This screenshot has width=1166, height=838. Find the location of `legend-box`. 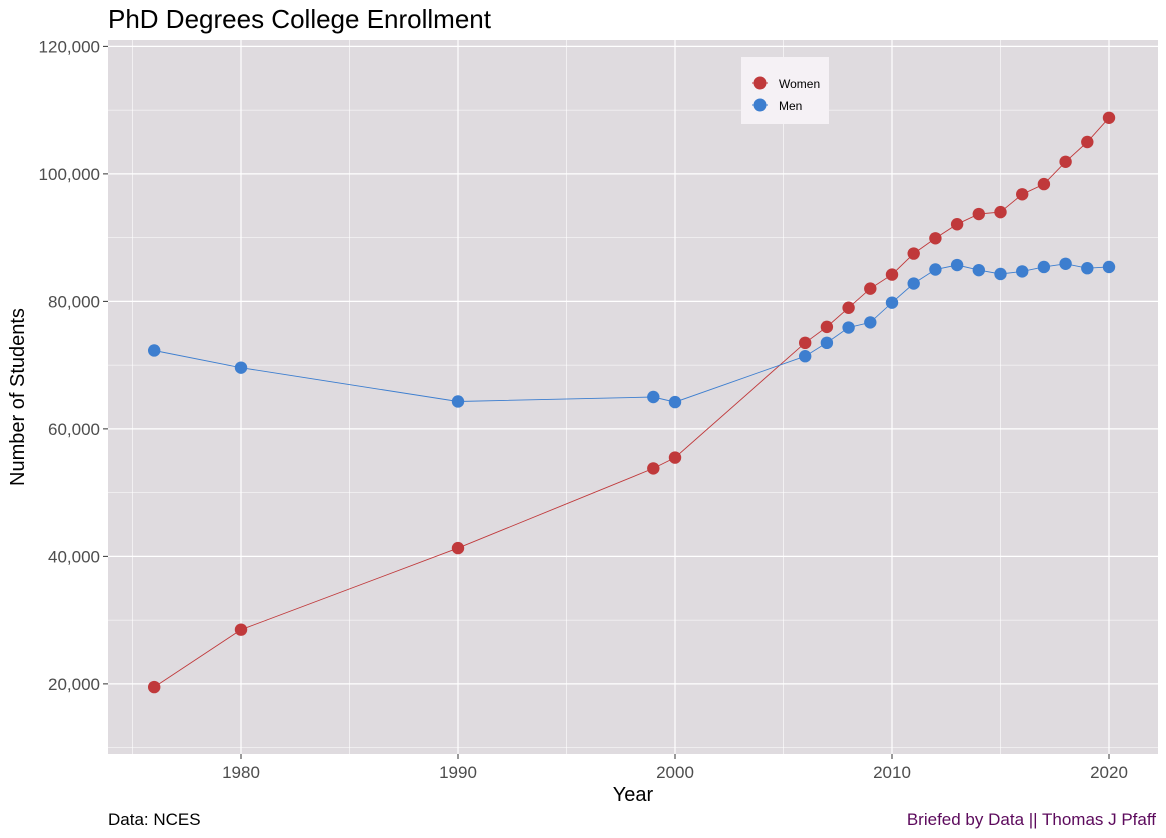

legend-box is located at coordinates (785, 90).